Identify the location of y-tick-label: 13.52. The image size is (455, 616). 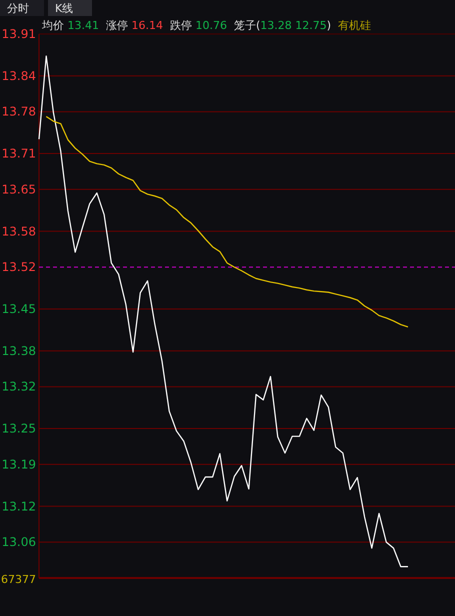
(19, 267).